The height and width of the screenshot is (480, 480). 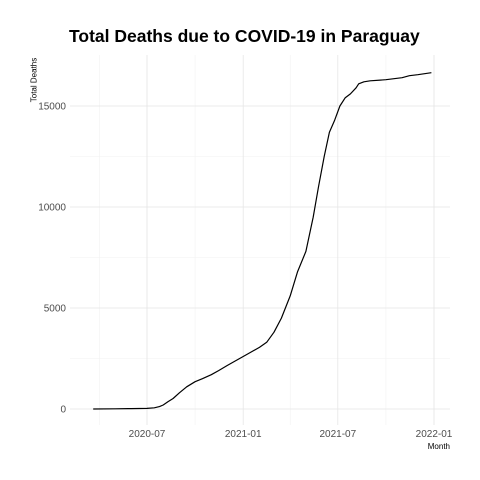 What do you see at coordinates (147, 434) in the screenshot?
I see `x-tick-label: 2020-07` at bounding box center [147, 434].